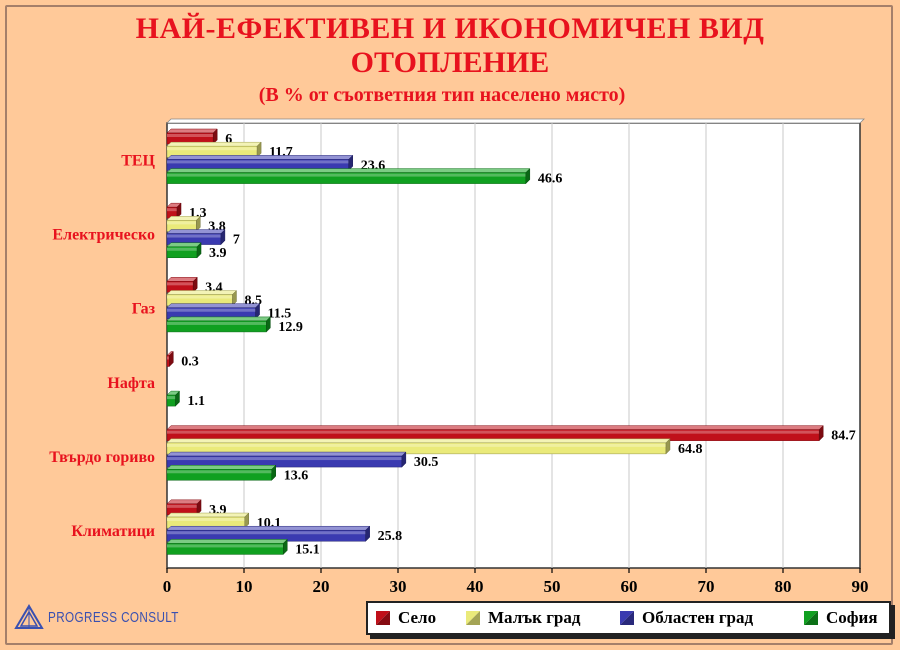 This screenshot has width=900, height=650. I want to click on data-label: 3.9, so click(218, 253).